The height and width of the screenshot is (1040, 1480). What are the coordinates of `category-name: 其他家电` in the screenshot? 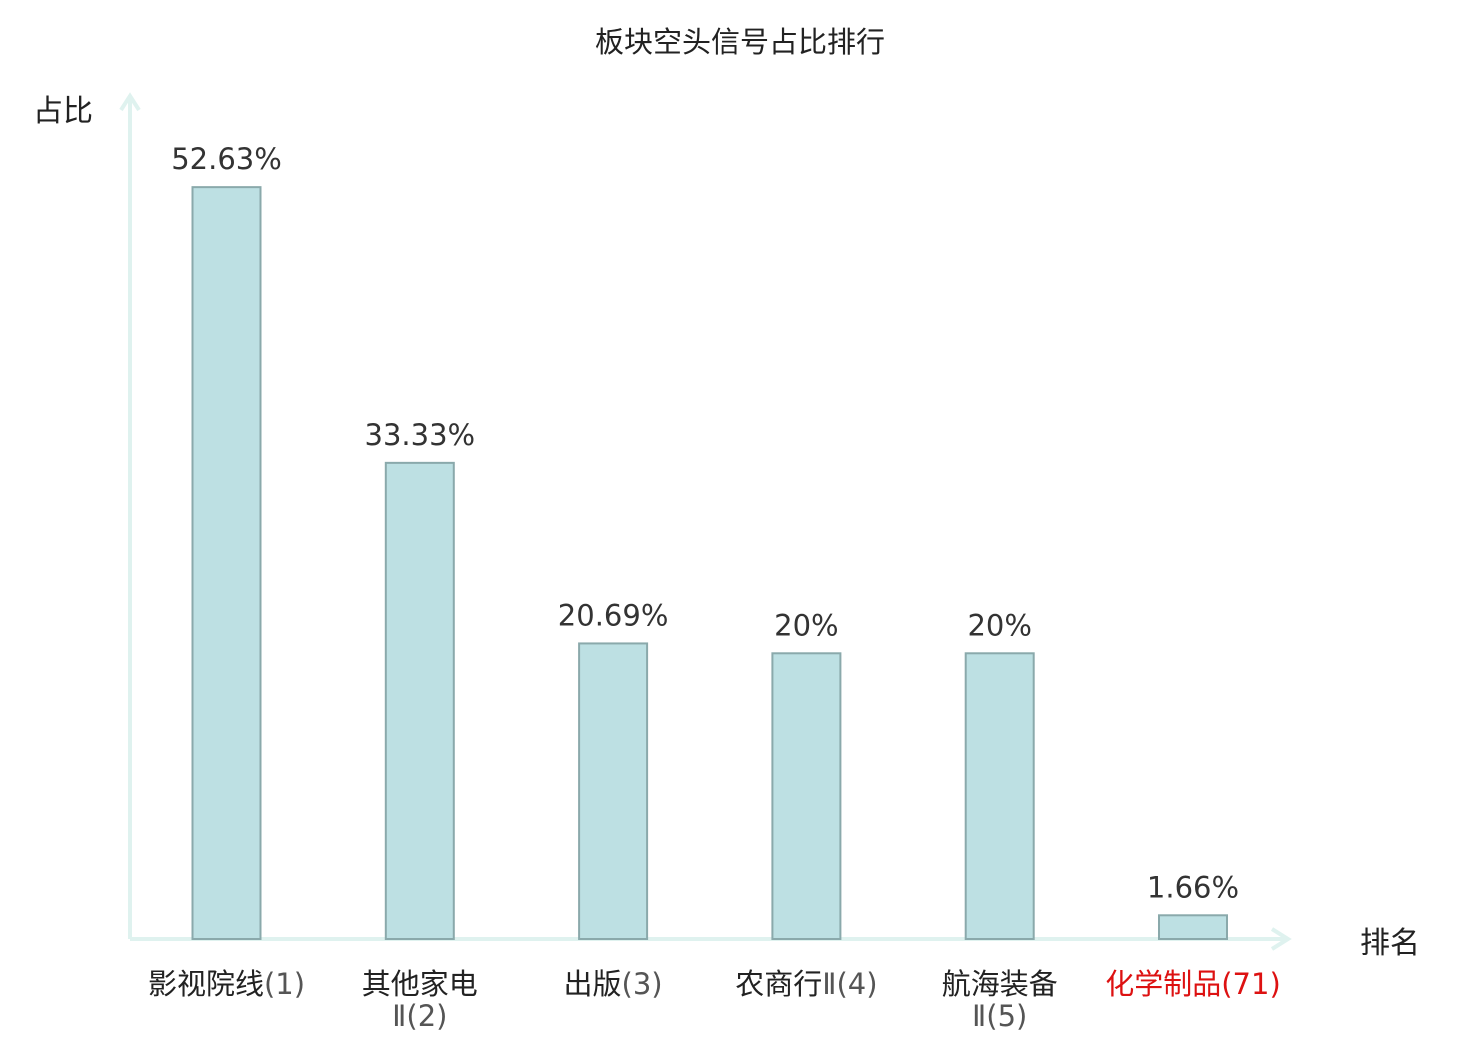 It's located at (420, 984).